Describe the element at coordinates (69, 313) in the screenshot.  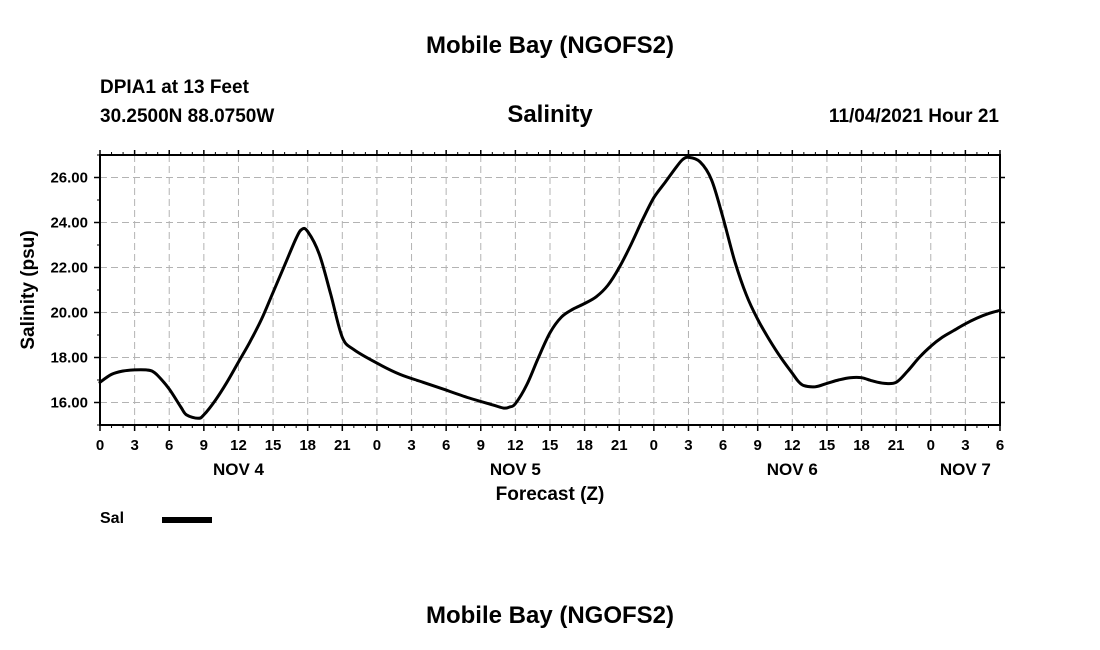
I see `y-tick-label: 20.00` at that location.